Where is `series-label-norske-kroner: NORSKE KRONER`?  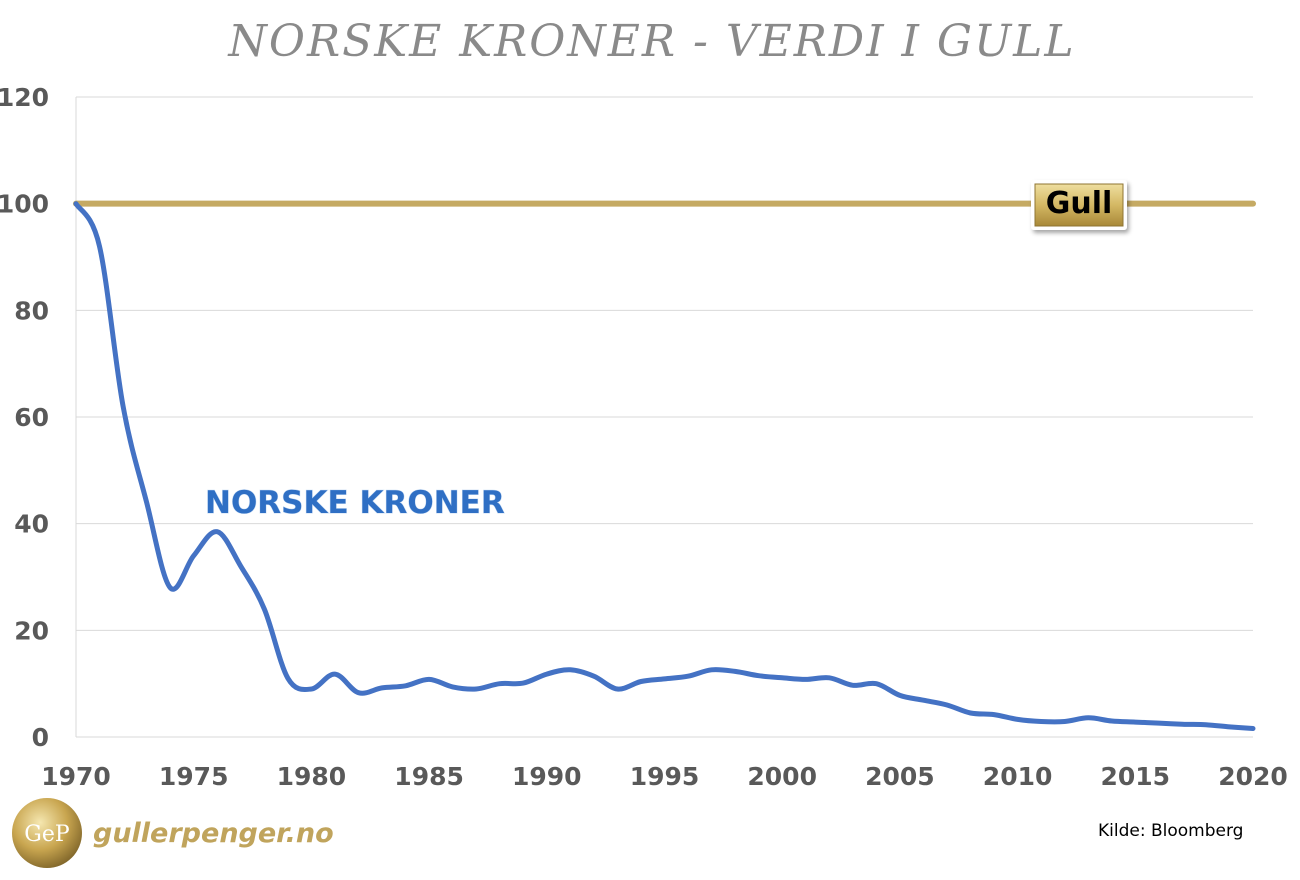 series-label-norske-kroner: NORSKE KRONER is located at coordinates (355, 503).